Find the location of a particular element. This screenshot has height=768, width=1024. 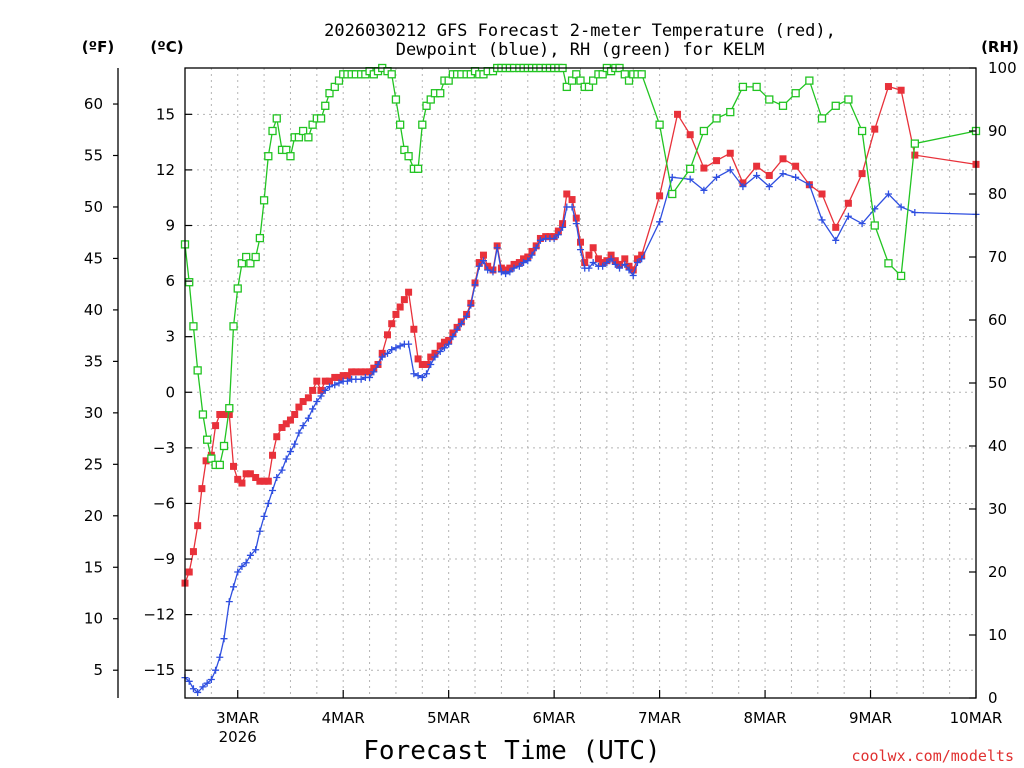

x-tick-label: 3MAR is located at coordinates (237, 718).